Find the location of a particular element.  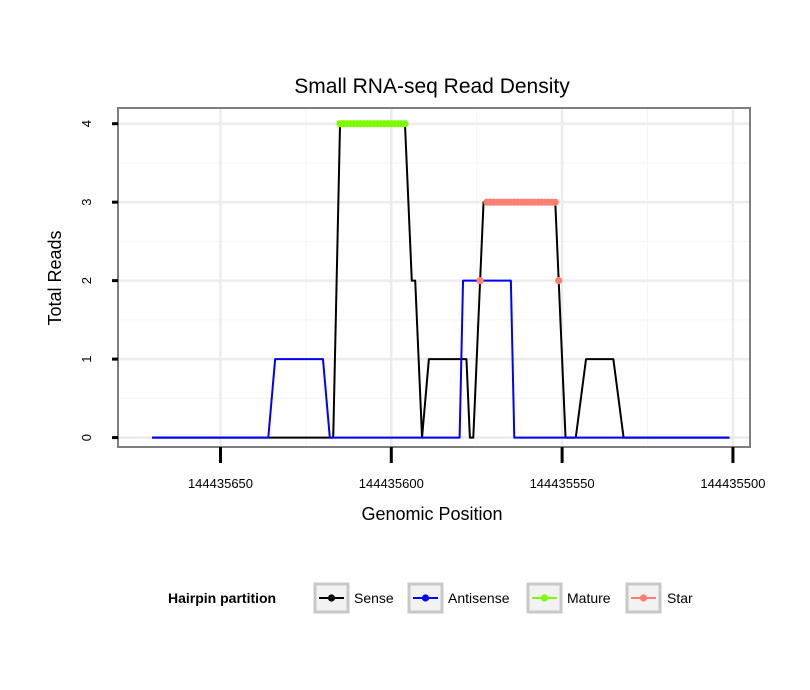

data-point-mature is located at coordinates (405, 124).